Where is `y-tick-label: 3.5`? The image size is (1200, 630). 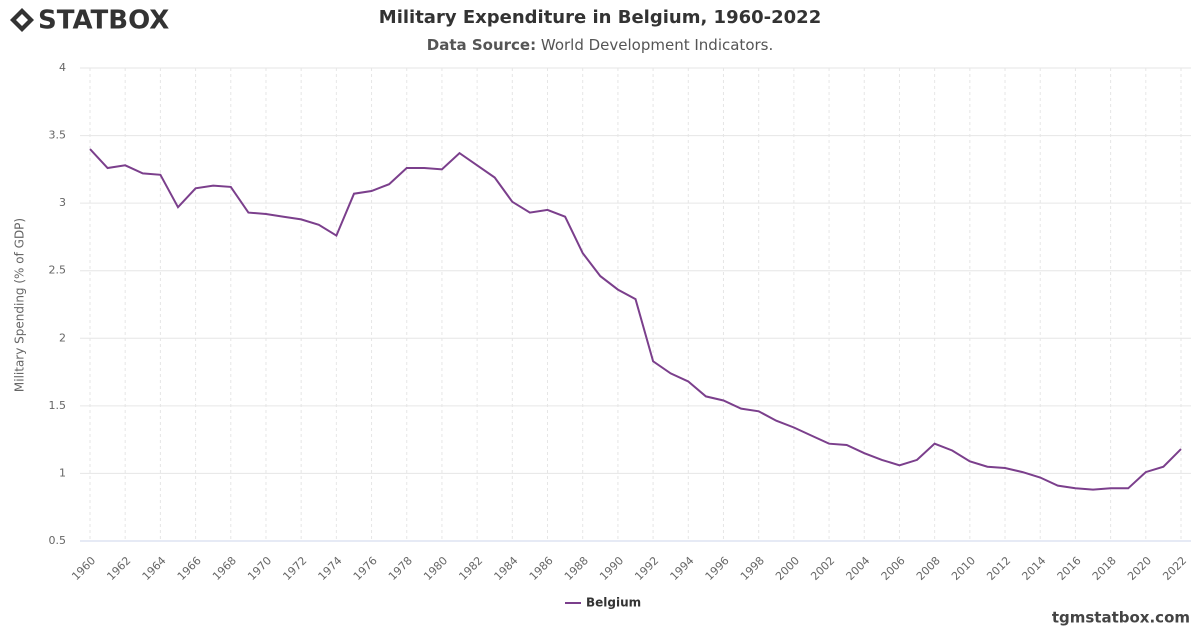 y-tick-label: 3.5 is located at coordinates (58, 135).